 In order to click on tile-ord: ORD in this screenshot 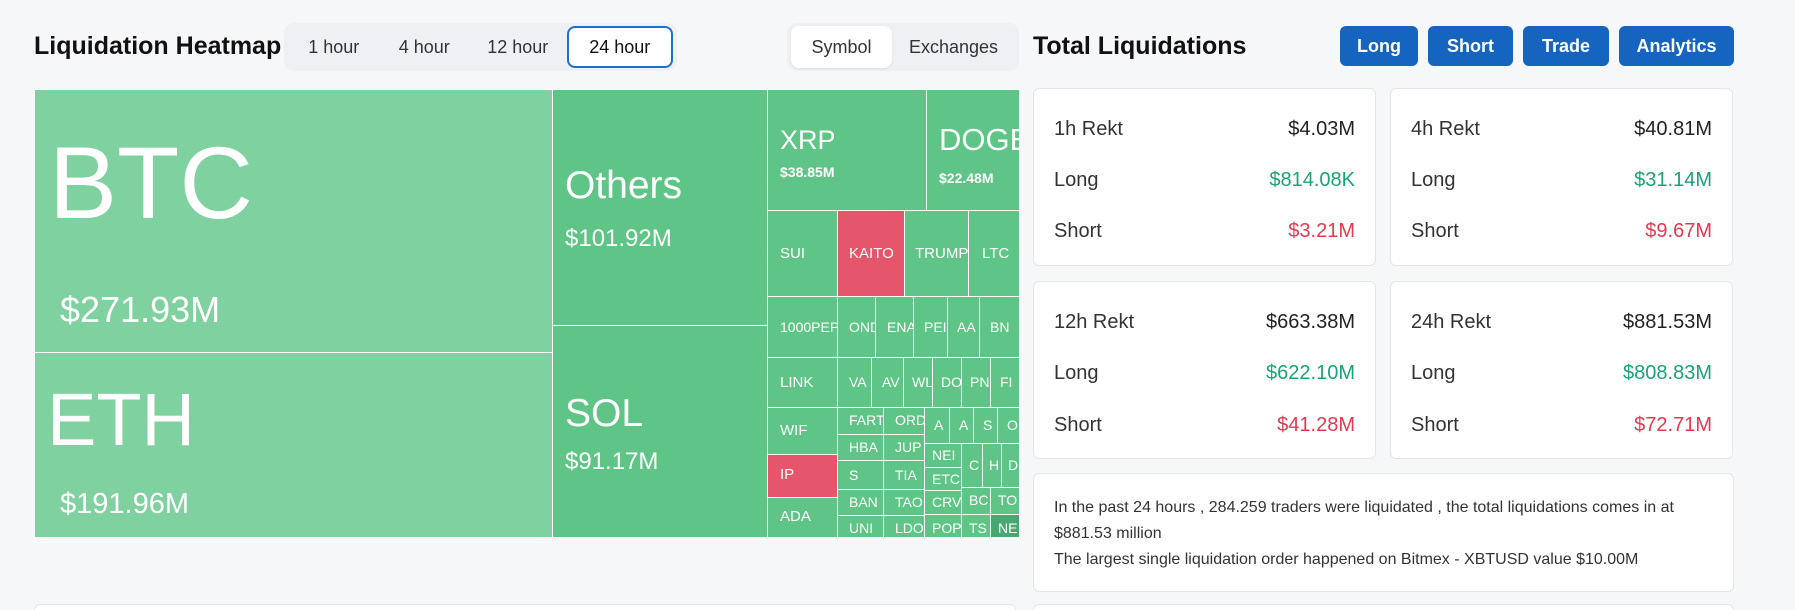, I will do `click(904, 421)`.